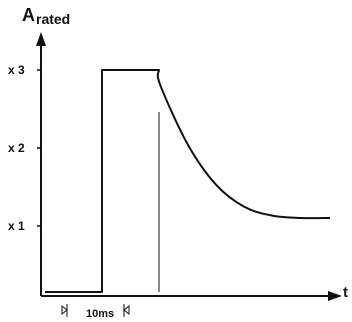  What do you see at coordinates (46, 16) in the screenshot?
I see `y-axis-title: Arated` at bounding box center [46, 16].